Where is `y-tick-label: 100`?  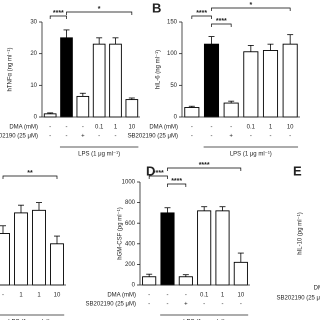
y-tick-label: 100 is located at coordinates (172, 54).